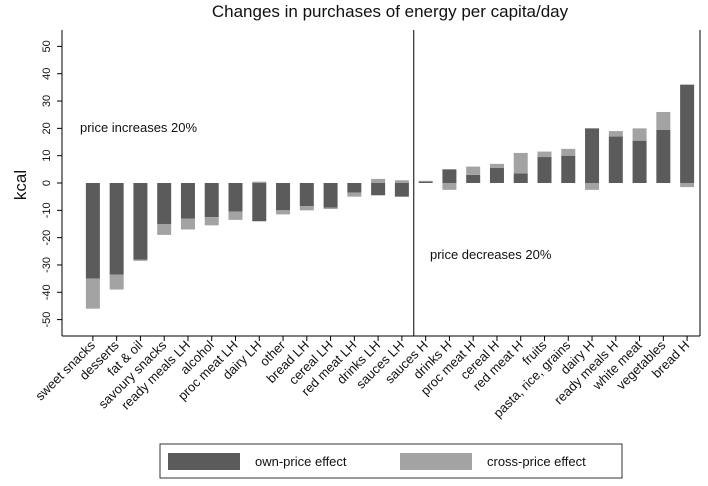  I want to click on legend-box, so click(391, 461).